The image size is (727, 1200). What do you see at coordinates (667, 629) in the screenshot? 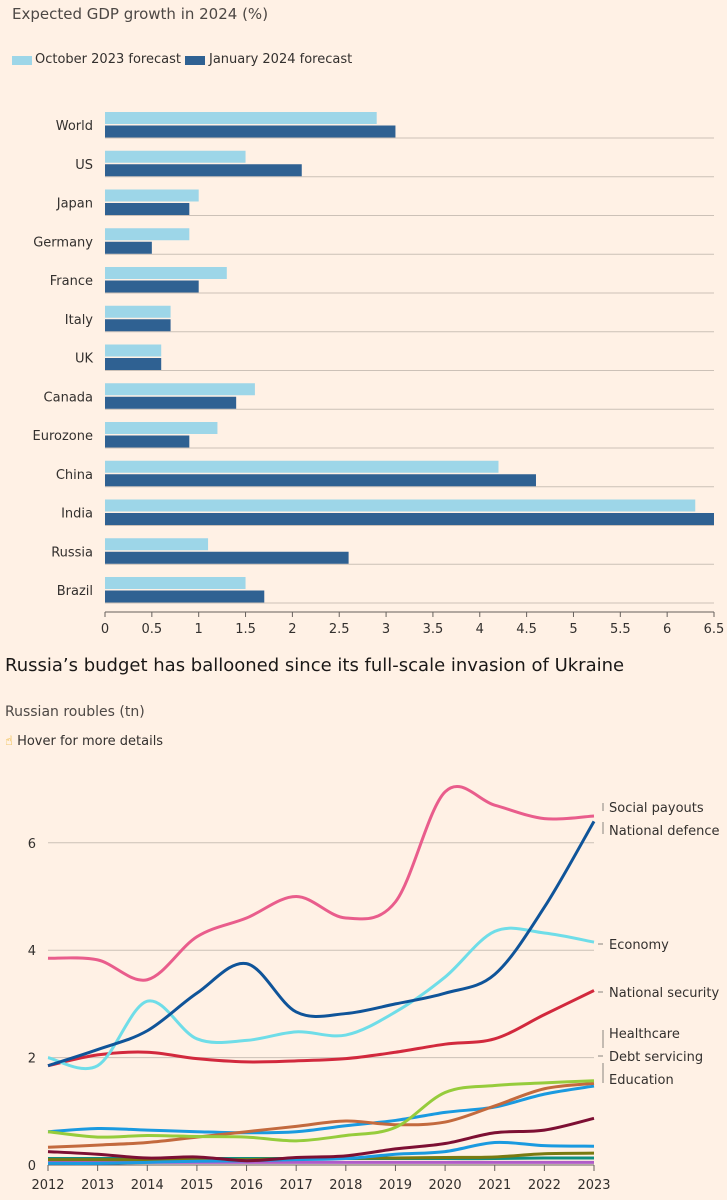
I see `x-tick-label: 6` at bounding box center [667, 629].